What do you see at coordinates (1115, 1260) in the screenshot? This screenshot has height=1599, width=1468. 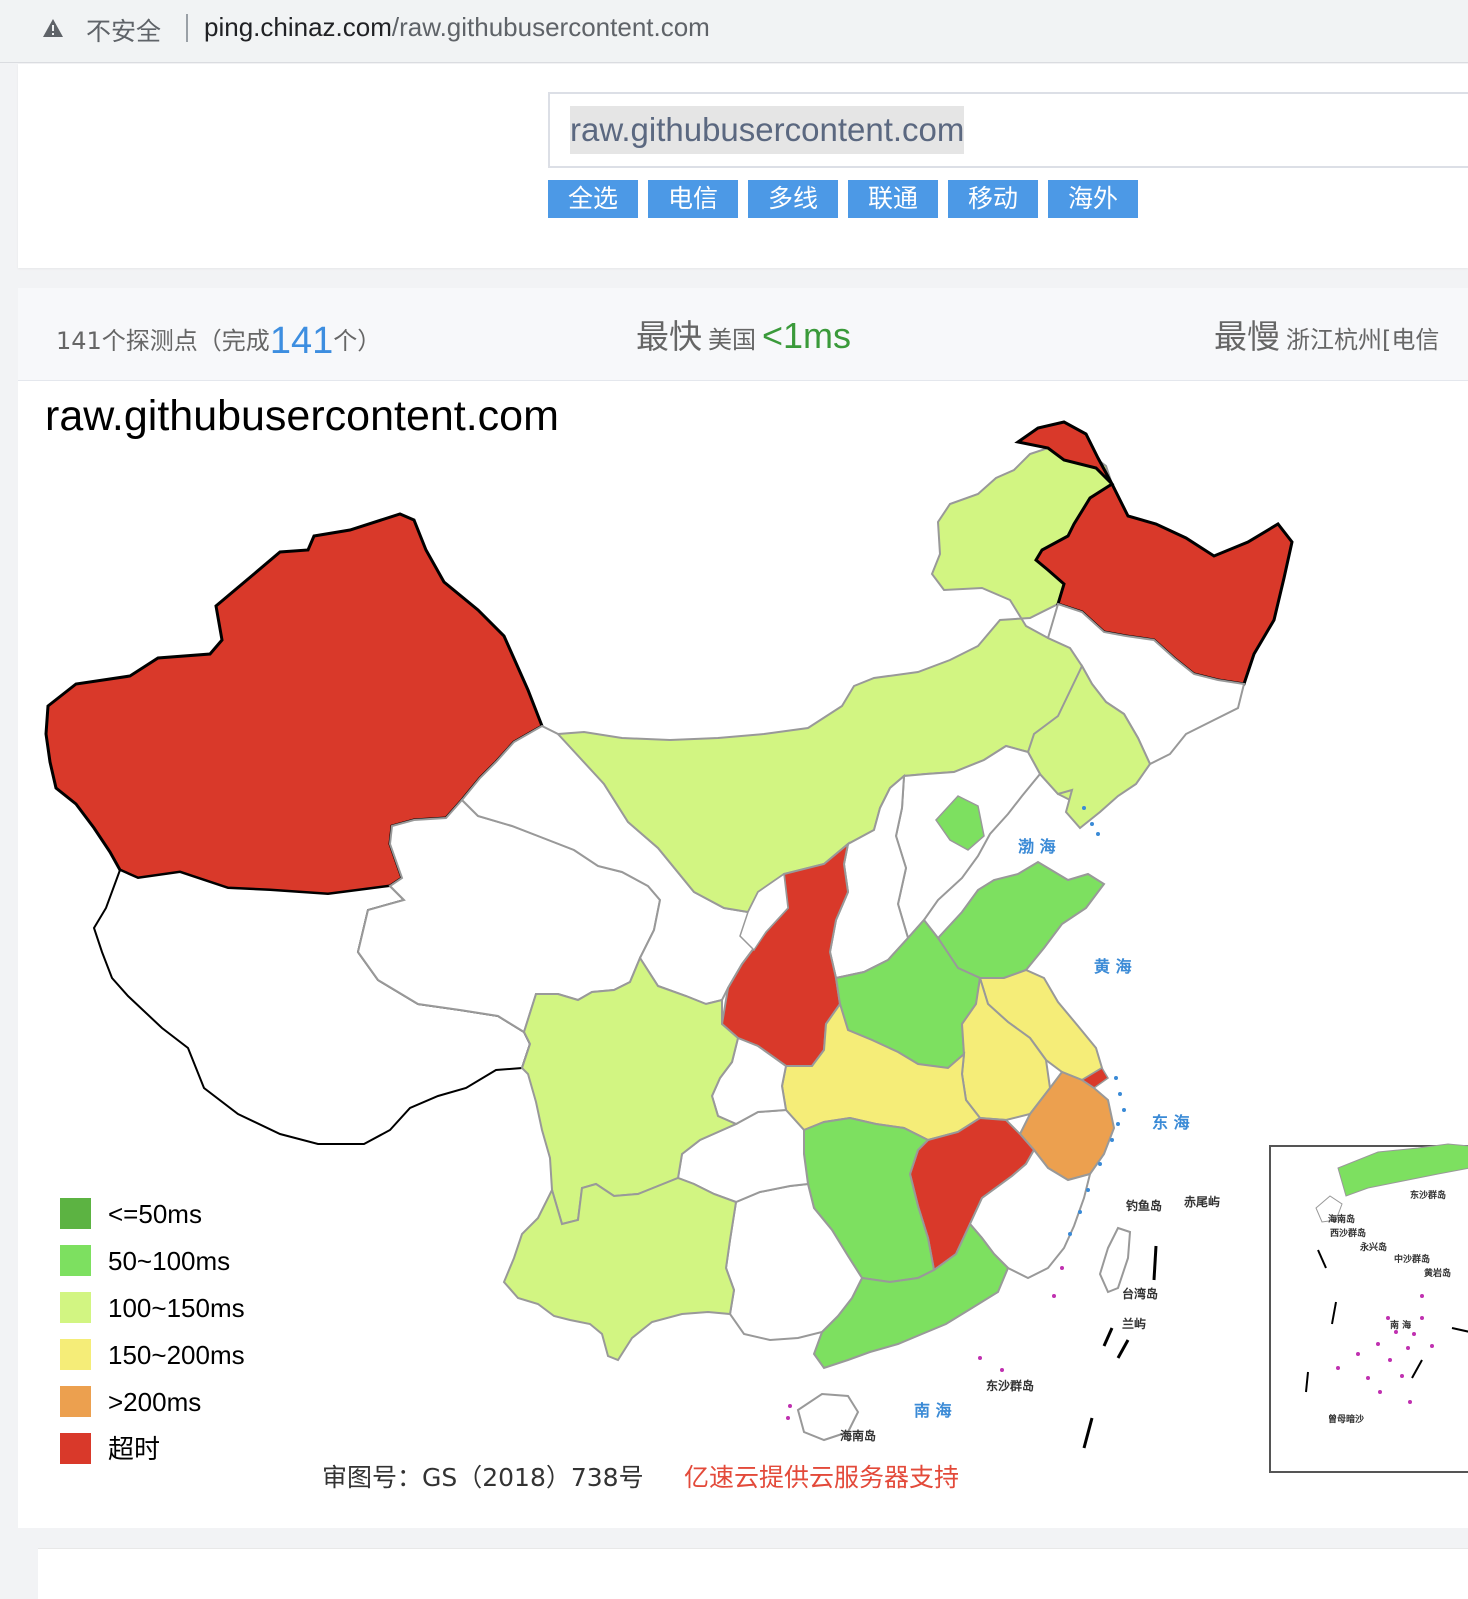 I see `region-taiwan` at bounding box center [1115, 1260].